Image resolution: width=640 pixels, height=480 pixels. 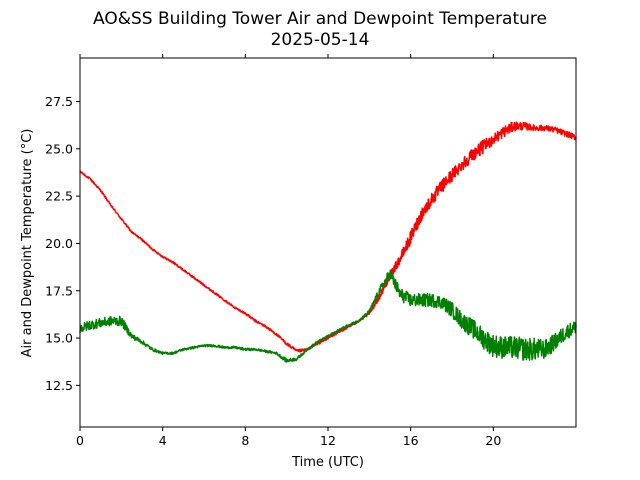 What do you see at coordinates (245, 440) in the screenshot?
I see `x-tick-label: 8` at bounding box center [245, 440].